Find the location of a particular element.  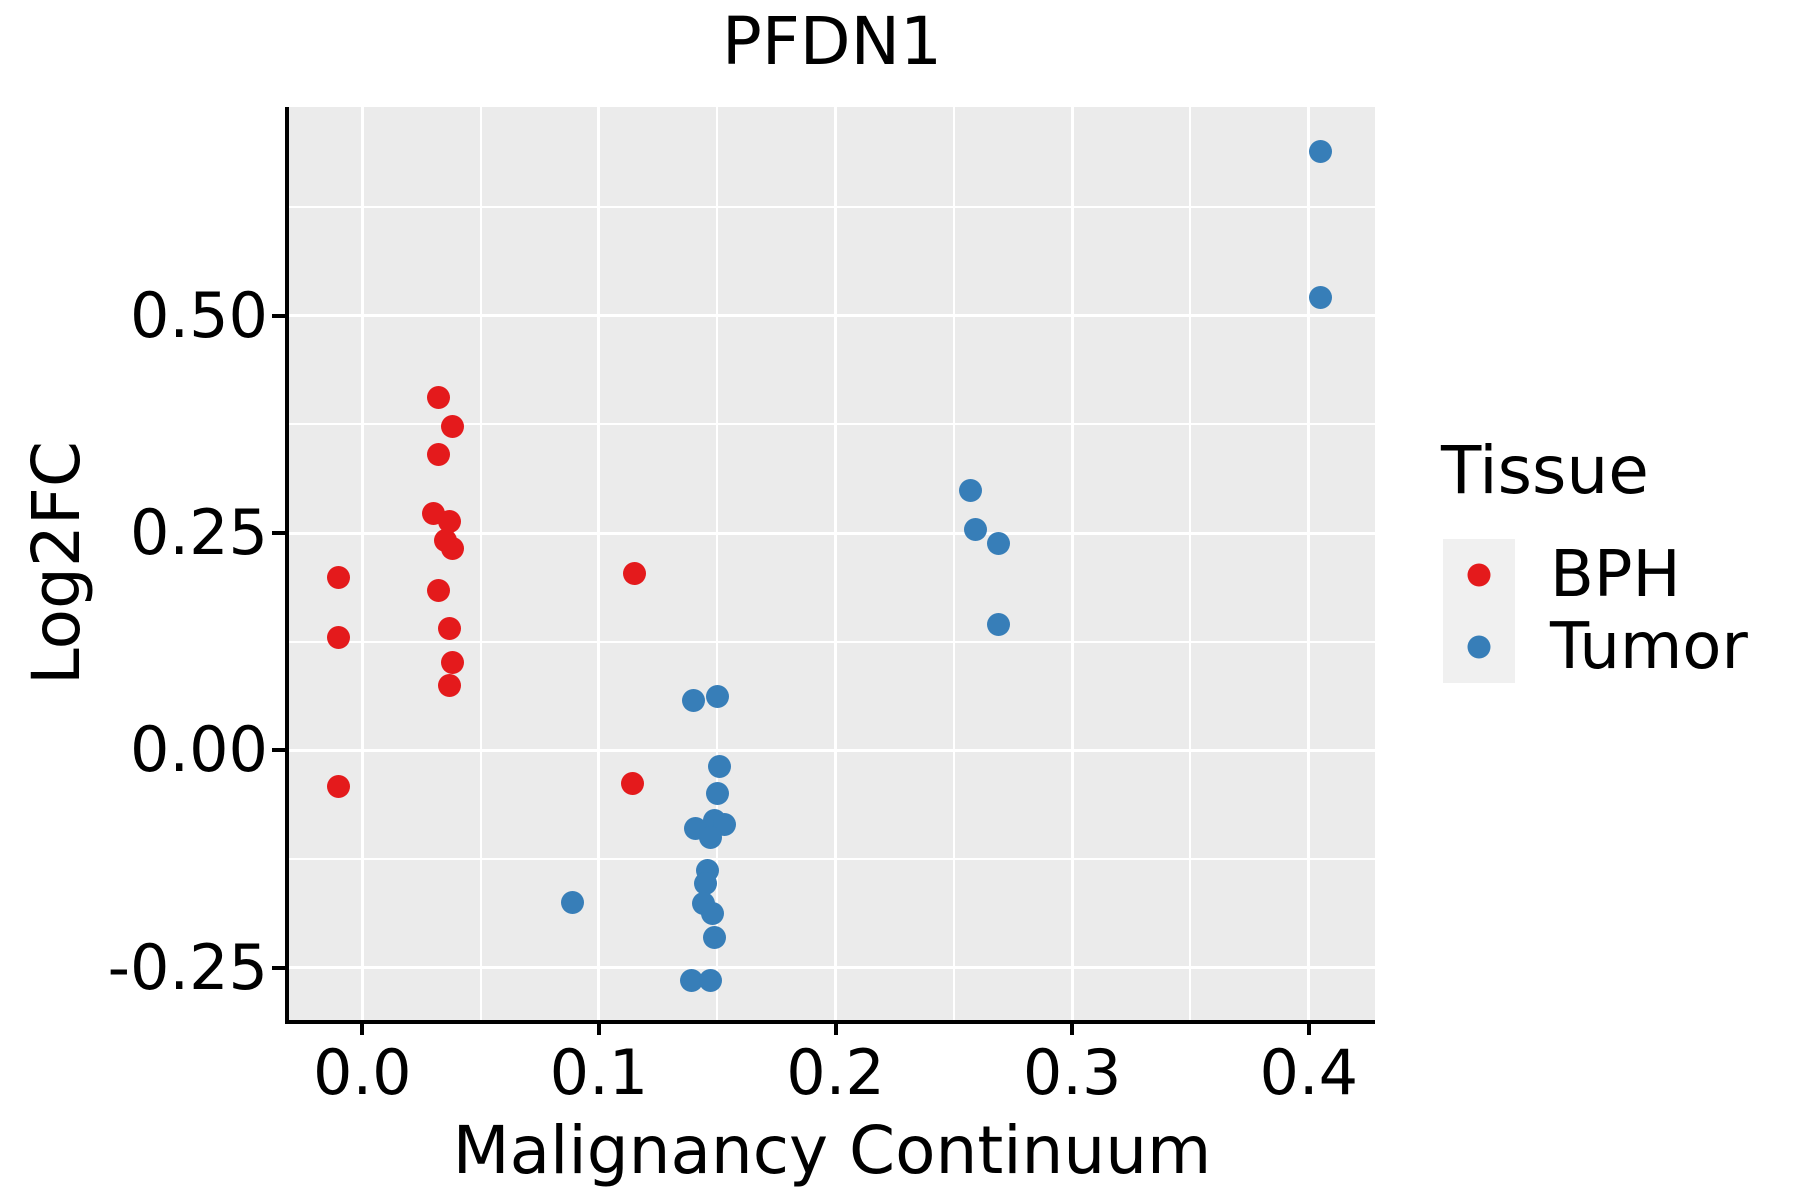

x-axis-title: Malignancy Continuum is located at coordinates (832, 1150).